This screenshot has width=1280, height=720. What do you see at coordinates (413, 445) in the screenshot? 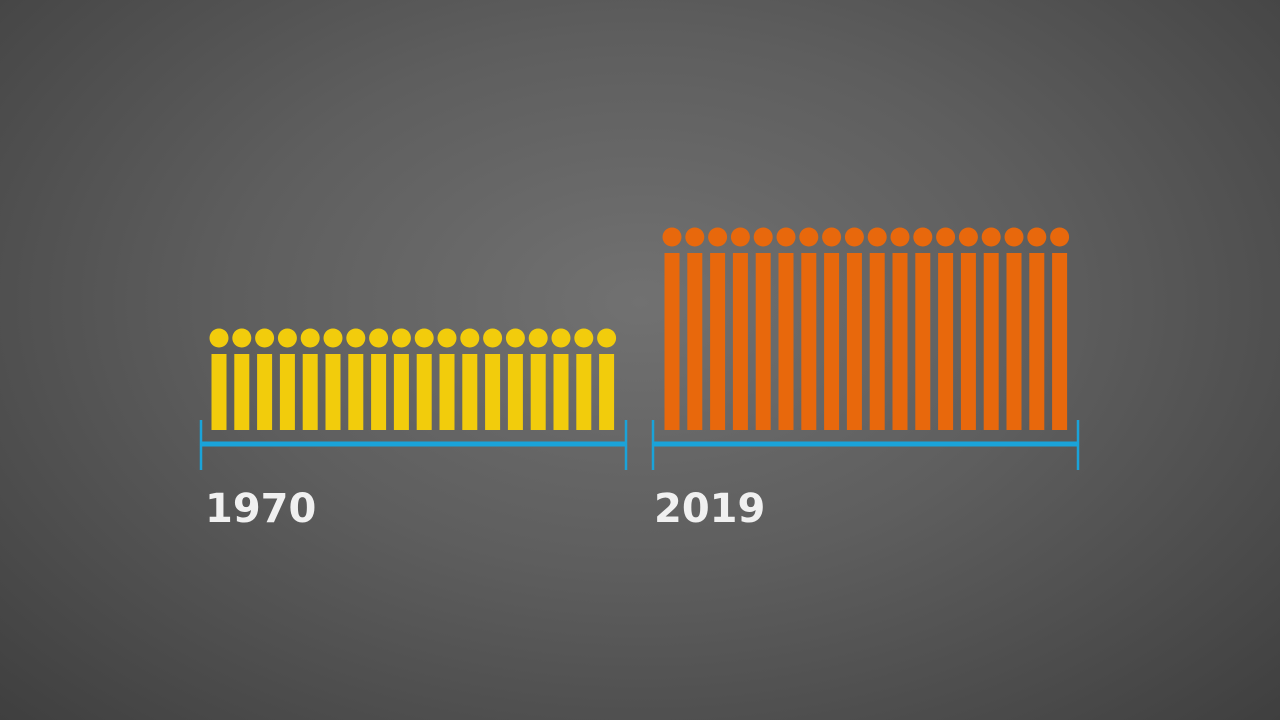
I see `timeline-1970` at bounding box center [413, 445].